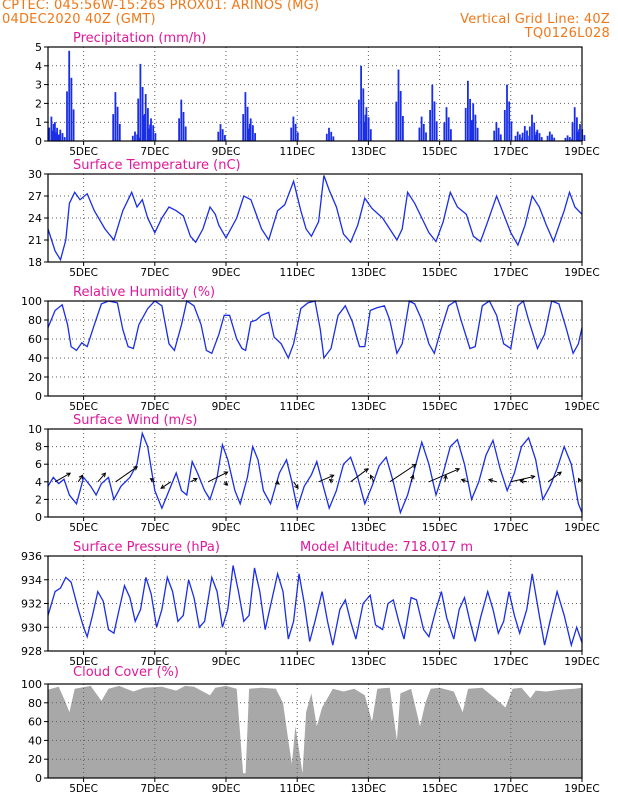 The image size is (618, 800). What do you see at coordinates (79, 19) in the screenshot?
I see `run-date-label: 04DEC2020 40Z (GMT)` at bounding box center [79, 19].